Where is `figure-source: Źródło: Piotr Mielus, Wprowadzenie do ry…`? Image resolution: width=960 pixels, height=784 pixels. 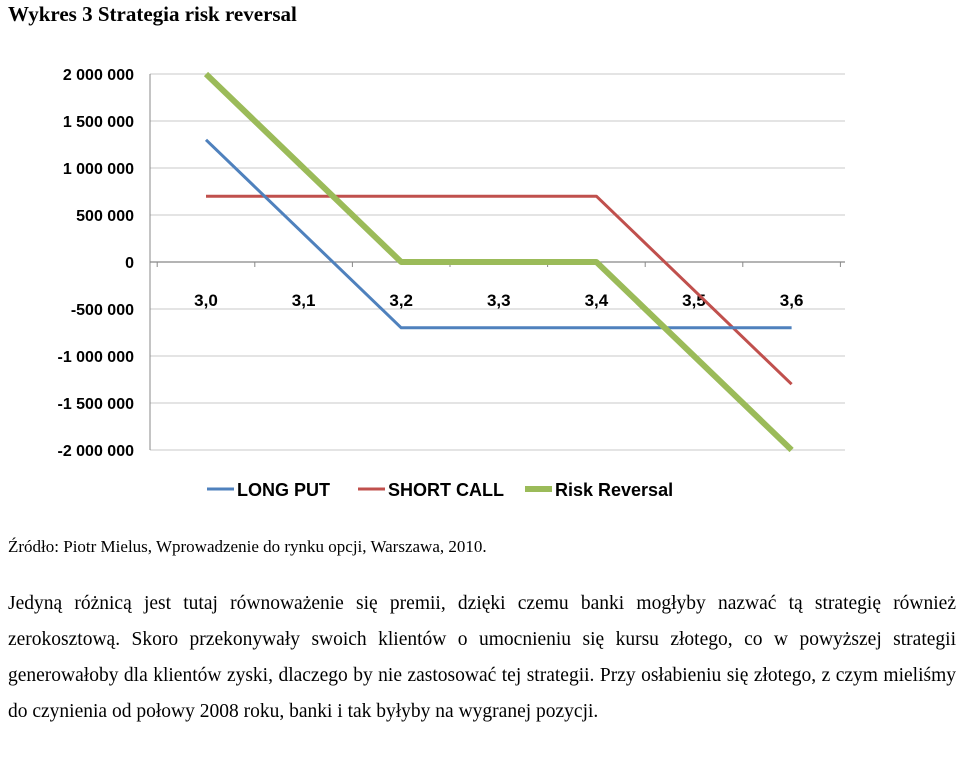 figure-source: Źródło: Piotr Mielus, Wprowadzenie do ry… is located at coordinates (247, 546).